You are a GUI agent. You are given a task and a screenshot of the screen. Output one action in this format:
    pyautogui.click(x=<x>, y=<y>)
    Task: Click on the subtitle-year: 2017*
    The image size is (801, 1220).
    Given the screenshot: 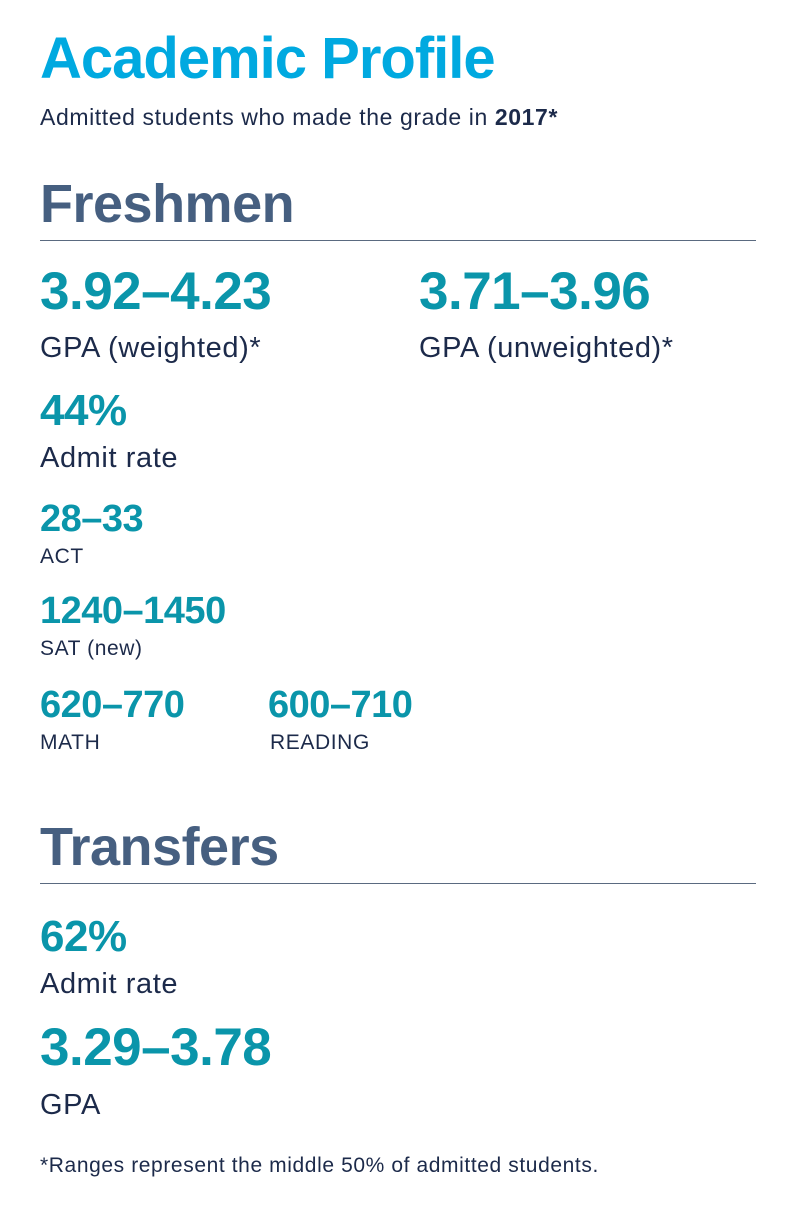 What is the action you would take?
    pyautogui.click(x=526, y=117)
    